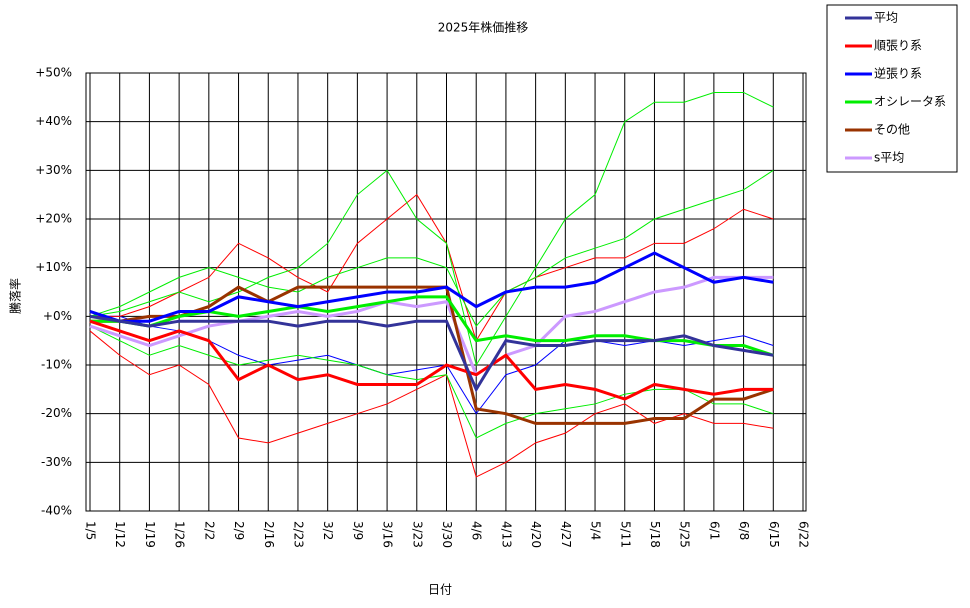 The image size is (970, 608). I want to click on y-tick-label: +30%, so click(53, 170).